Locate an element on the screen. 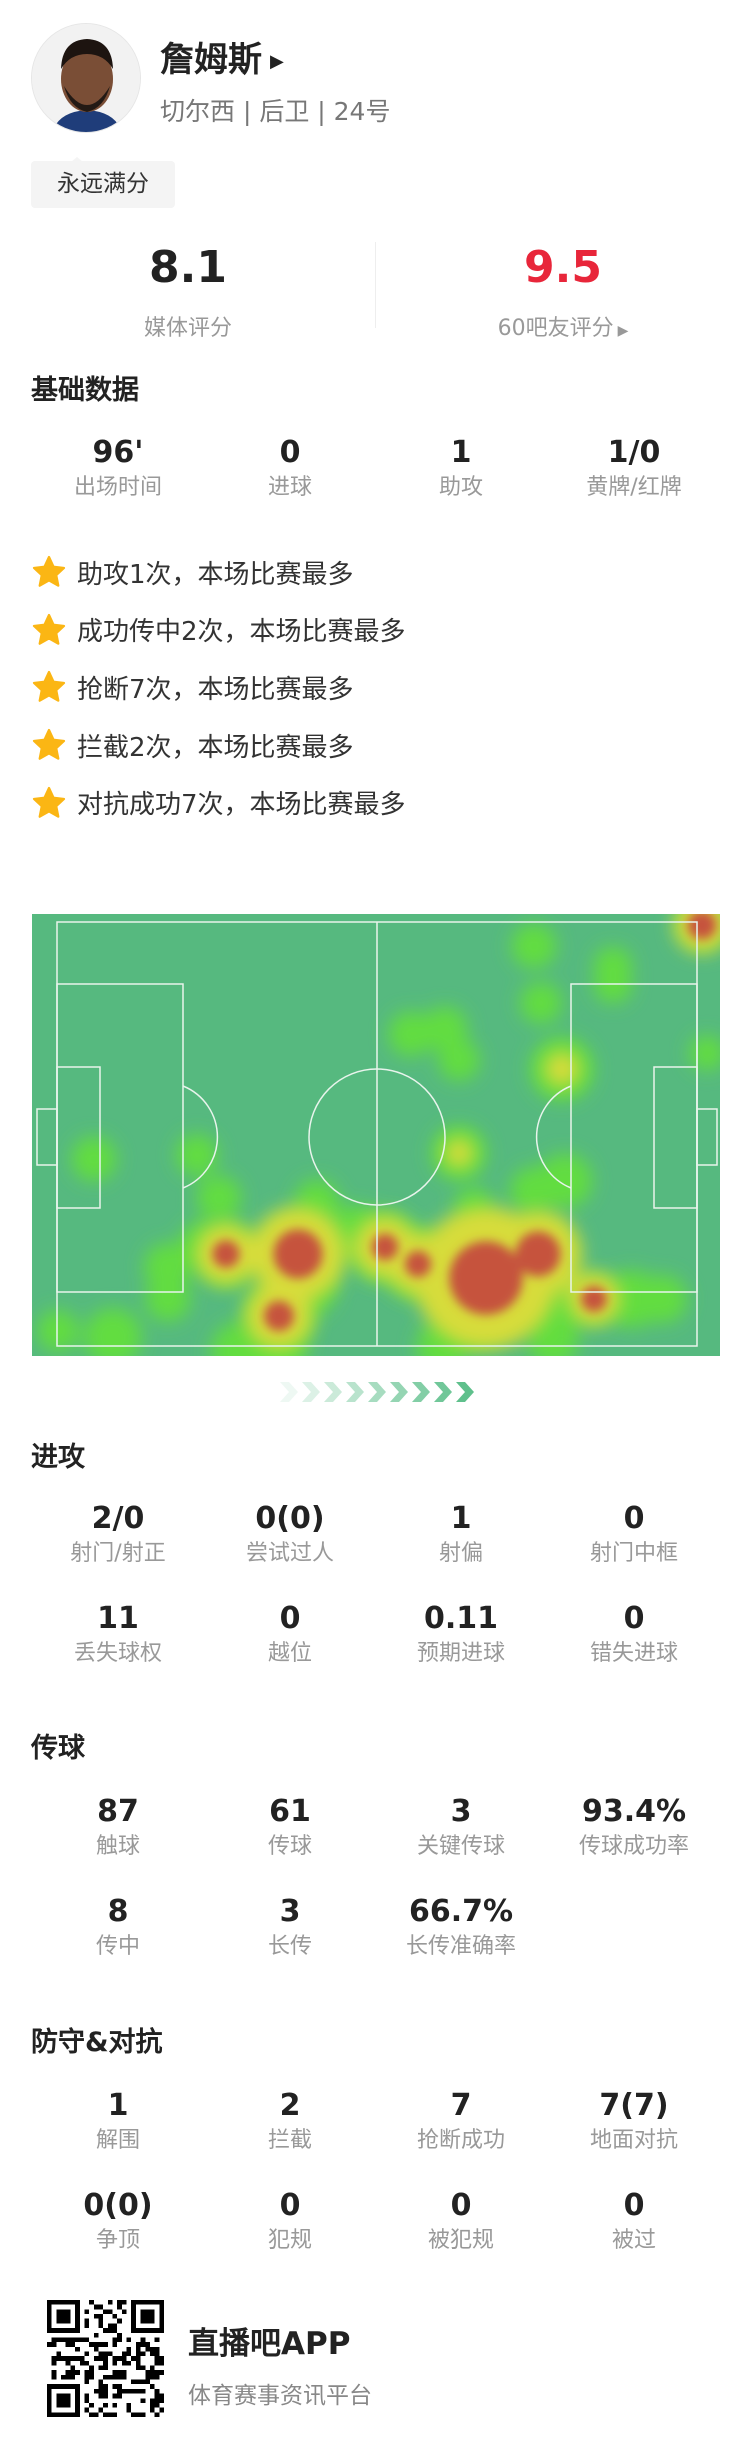  stat-item: 61 传球 is located at coordinates (290, 1828).